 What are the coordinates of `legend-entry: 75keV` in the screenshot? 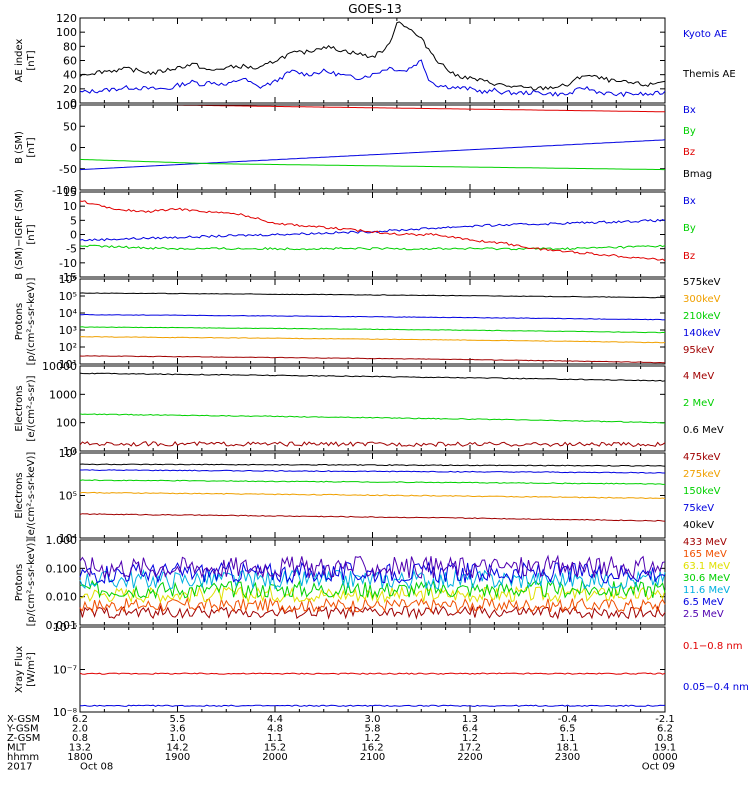 It's located at (698, 508).